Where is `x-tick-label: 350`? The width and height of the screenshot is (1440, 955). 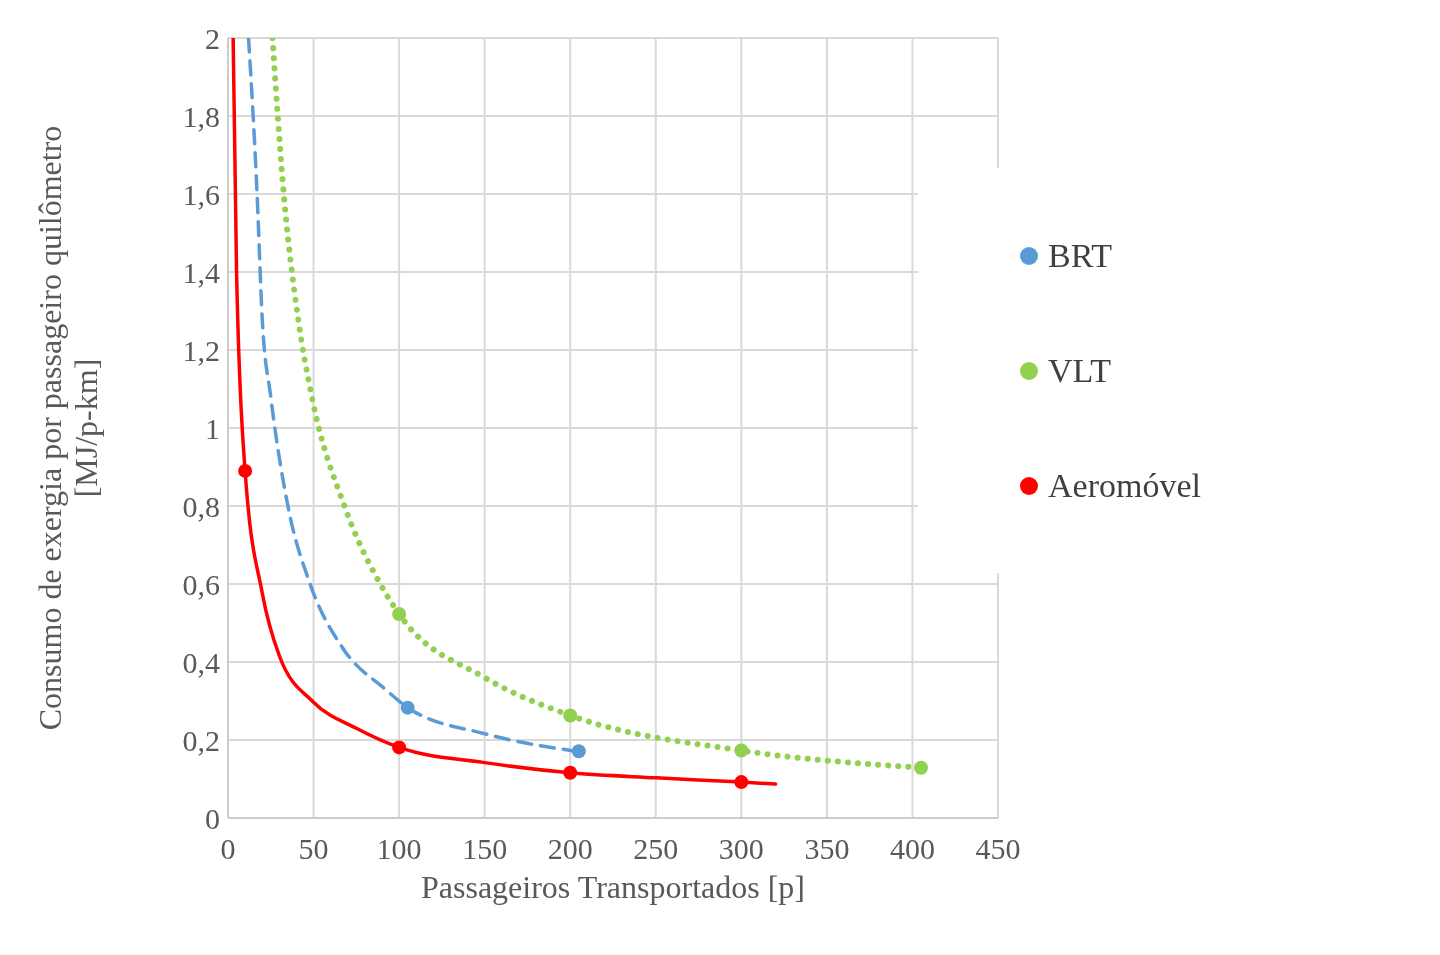
x-tick-label: 350 is located at coordinates (827, 849).